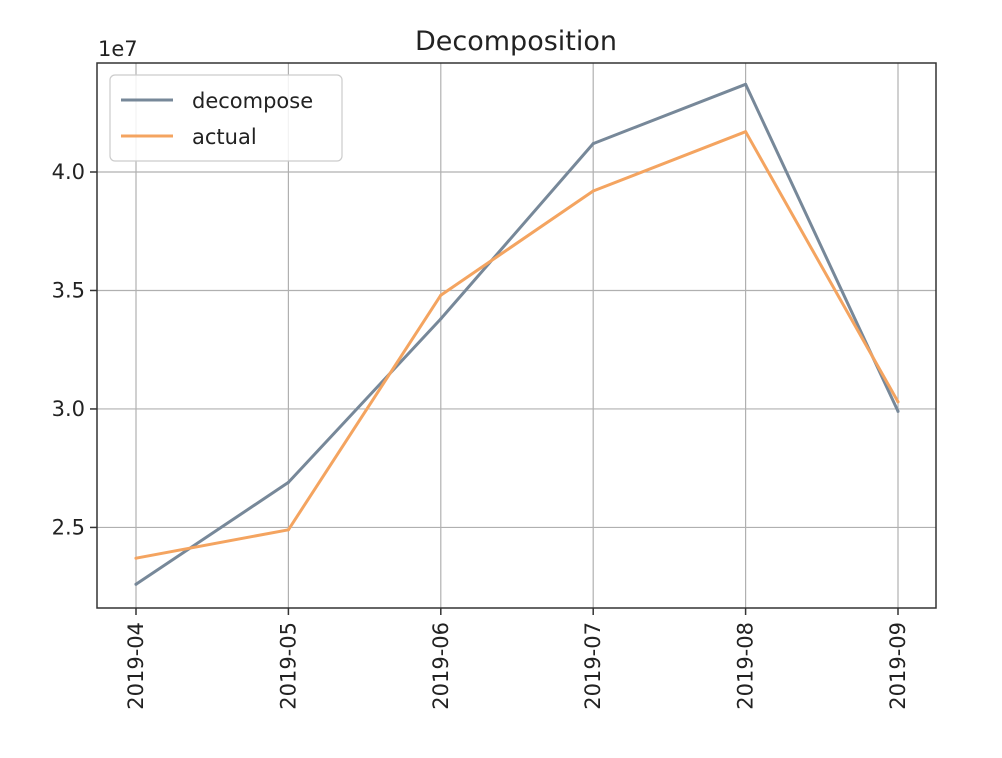 The height and width of the screenshot is (758, 1002). What do you see at coordinates (68, 290) in the screenshot?
I see `y-tick-label: 3.5` at bounding box center [68, 290].